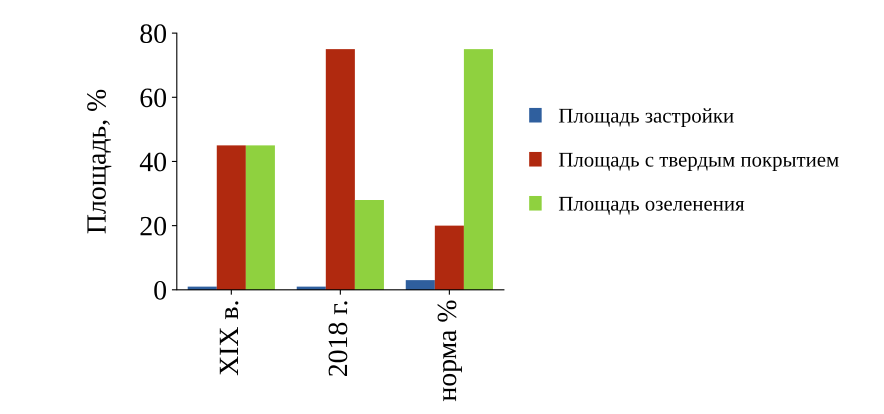  What do you see at coordinates (698, 161) in the screenshot?
I see `legend-label: Площадь с твердым покрытием` at bounding box center [698, 161].